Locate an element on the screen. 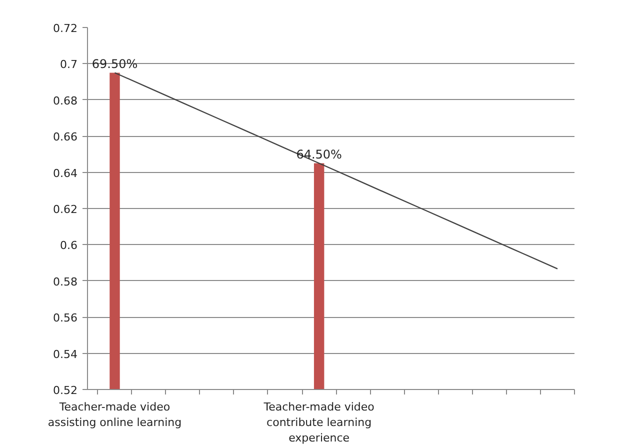 The width and height of the screenshot is (636, 447). y-tick-label: 0.62 is located at coordinates (65, 209).